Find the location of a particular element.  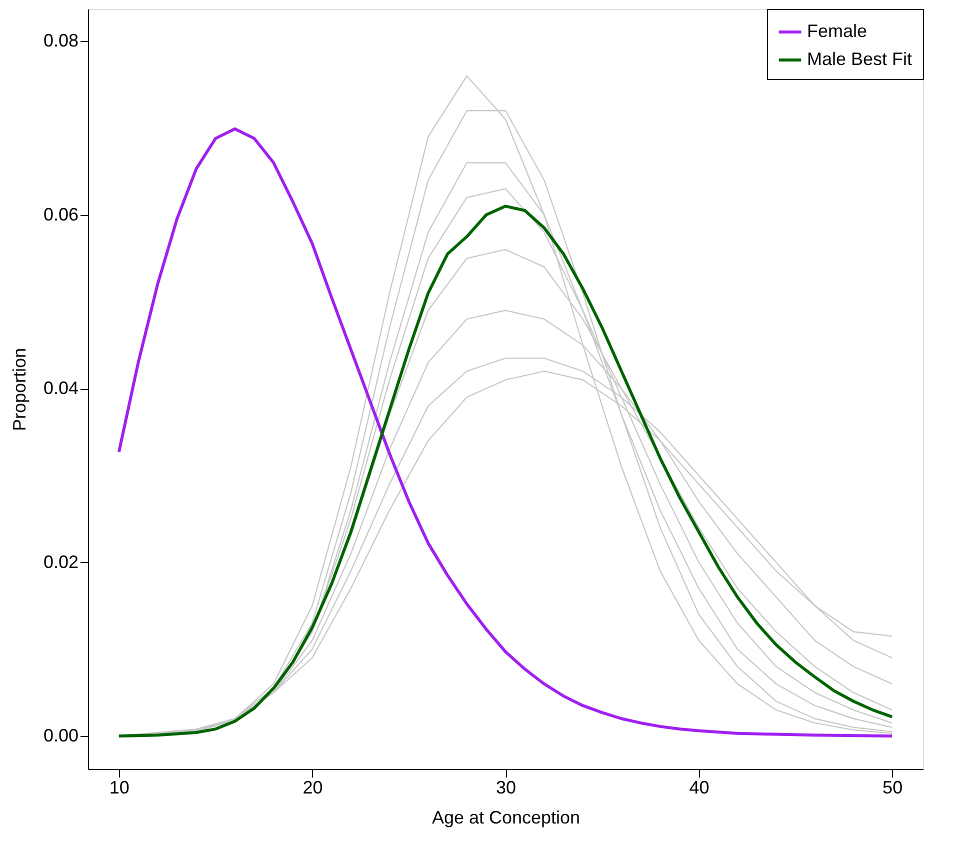

x-tick-label: 50 is located at coordinates (892, 788).